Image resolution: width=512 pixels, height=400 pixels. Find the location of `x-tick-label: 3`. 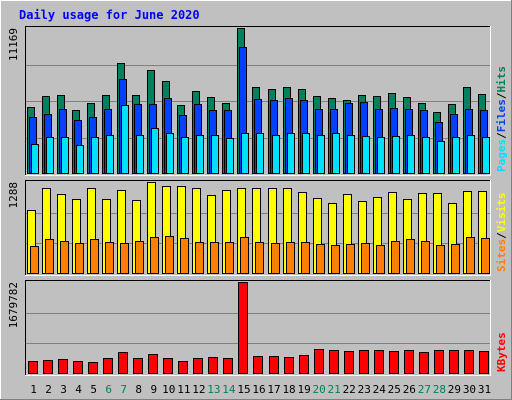

x-tick-label: 3 is located at coordinates (63, 389).